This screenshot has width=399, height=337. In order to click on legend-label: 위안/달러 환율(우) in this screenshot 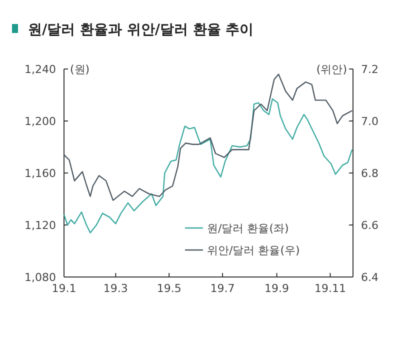, I will do `click(253, 250)`.